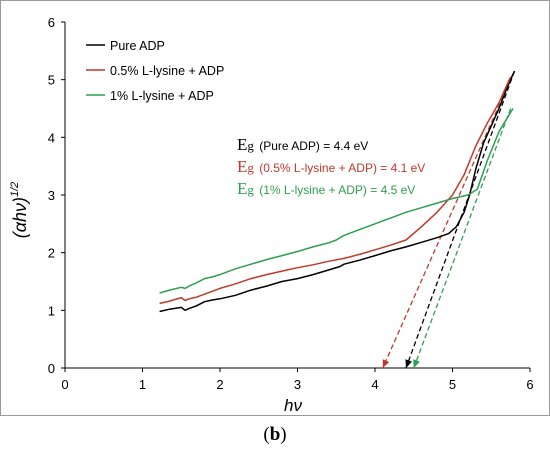 The width and height of the screenshot is (550, 457). What do you see at coordinates (64, 384) in the screenshot?
I see `x-tick-label: 0` at bounding box center [64, 384].